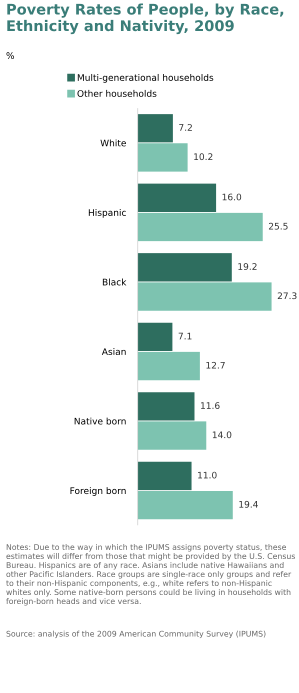  What do you see at coordinates (114, 352) in the screenshot?
I see `y-tick-label: Asian` at bounding box center [114, 352].